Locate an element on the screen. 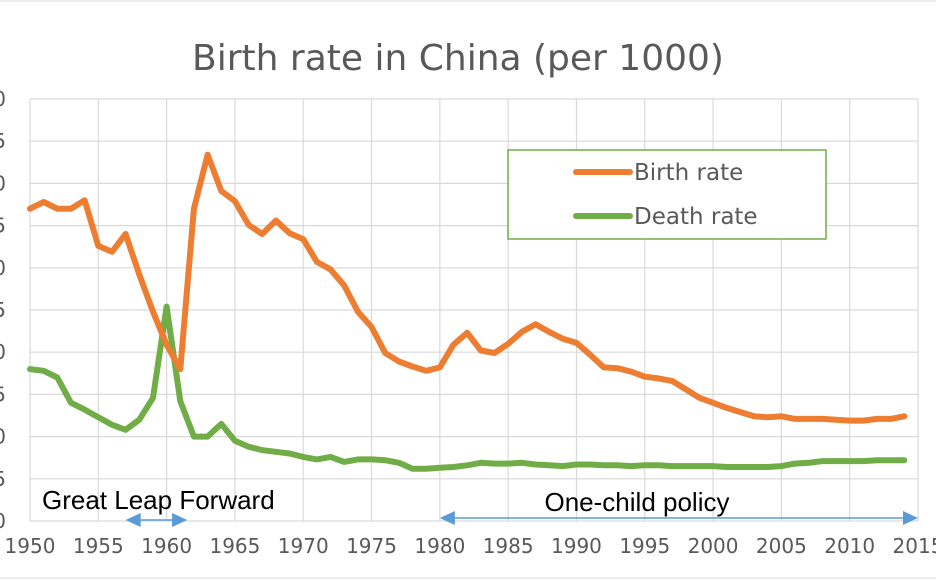  y-tick-label: 5 is located at coordinates (3, 479).